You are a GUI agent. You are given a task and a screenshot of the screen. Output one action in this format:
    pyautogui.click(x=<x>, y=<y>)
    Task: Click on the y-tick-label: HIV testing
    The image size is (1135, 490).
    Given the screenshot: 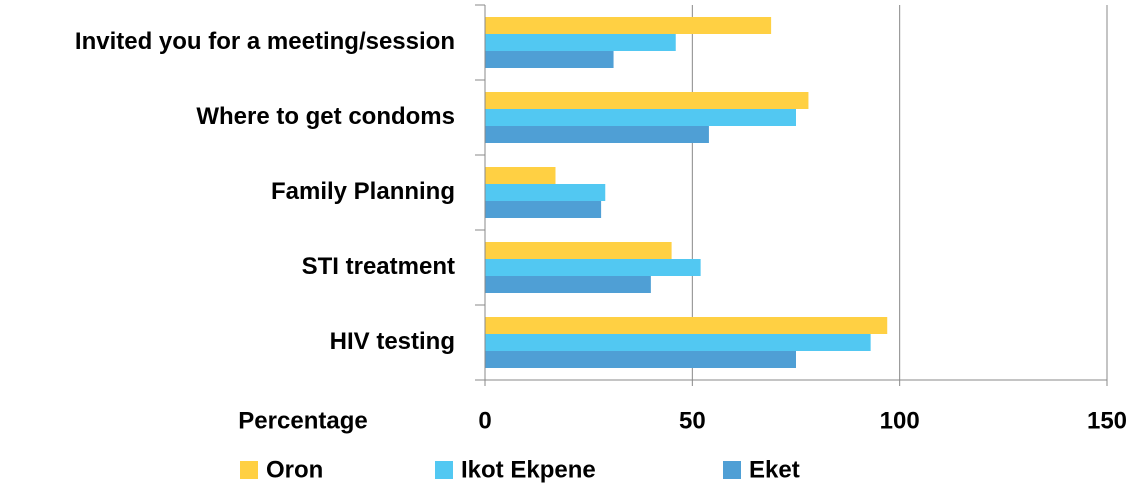 What is the action you would take?
    pyautogui.click(x=392, y=341)
    